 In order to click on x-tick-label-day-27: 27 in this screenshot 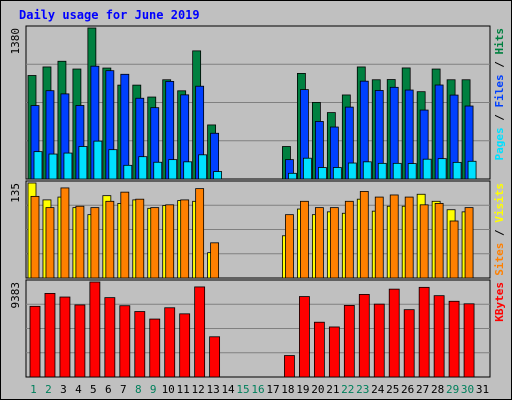, I will do `click(422, 389)`.